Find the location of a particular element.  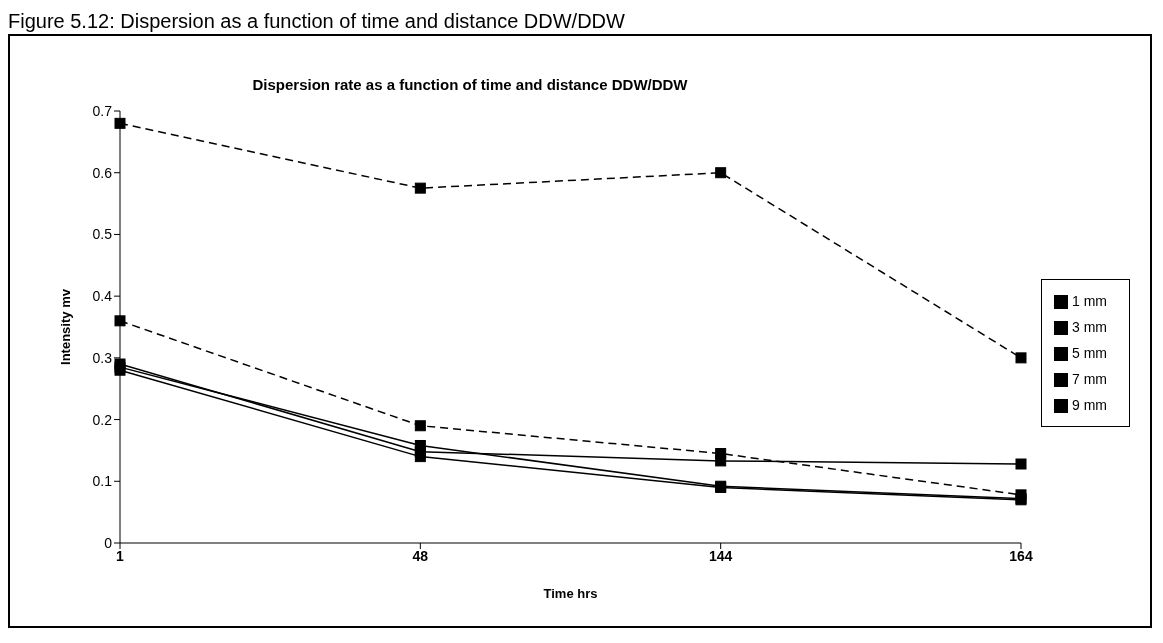

legend-label: 5 mm is located at coordinates (1089, 353).